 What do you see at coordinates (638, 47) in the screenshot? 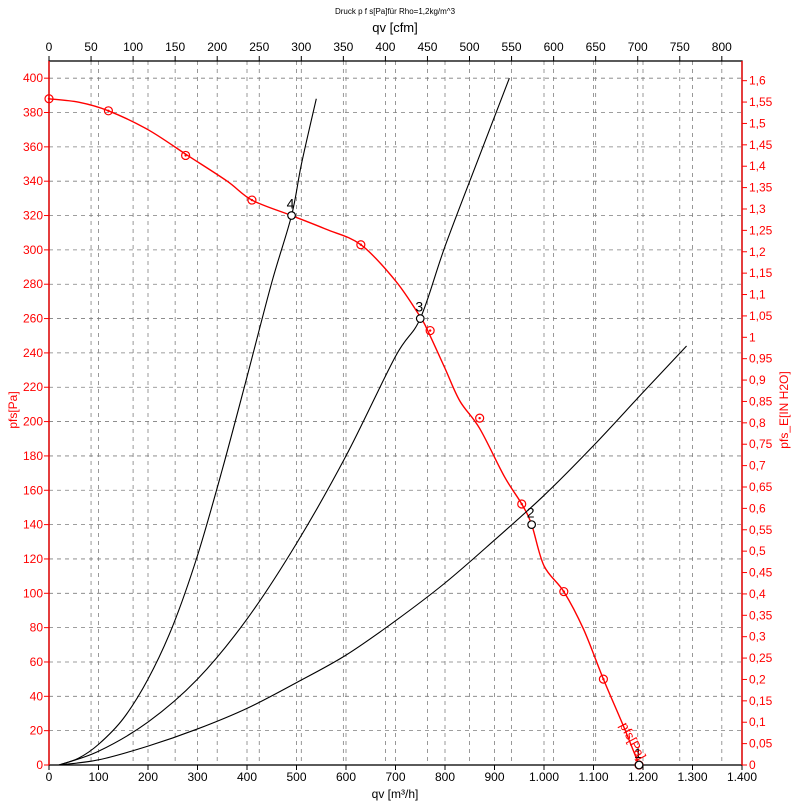
I see `x2-tick-label: 700` at bounding box center [638, 47].